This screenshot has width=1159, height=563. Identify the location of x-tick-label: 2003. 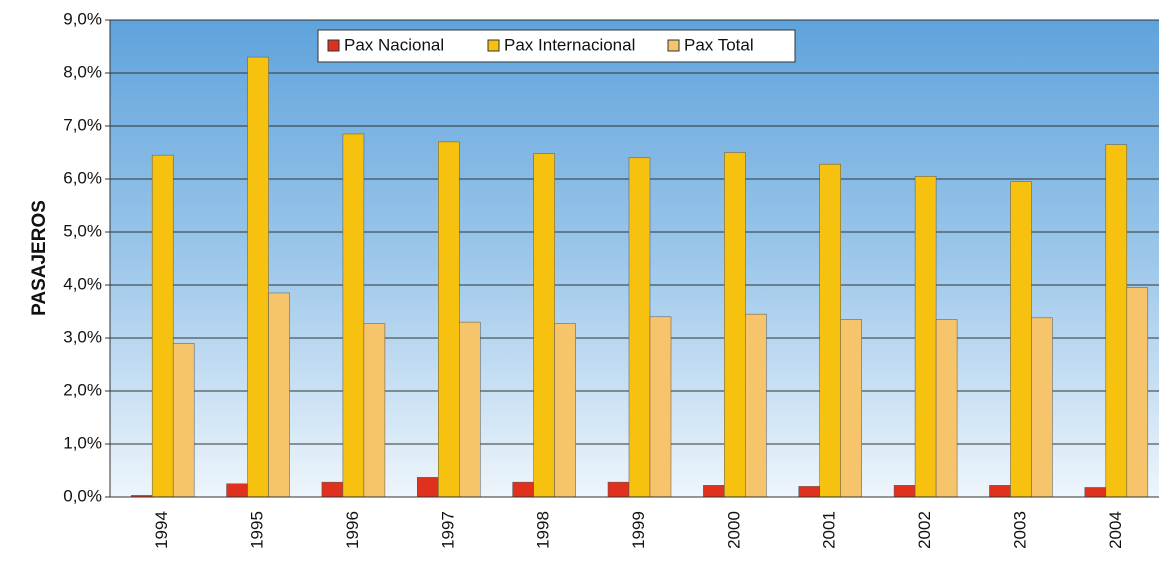
(1019, 530).